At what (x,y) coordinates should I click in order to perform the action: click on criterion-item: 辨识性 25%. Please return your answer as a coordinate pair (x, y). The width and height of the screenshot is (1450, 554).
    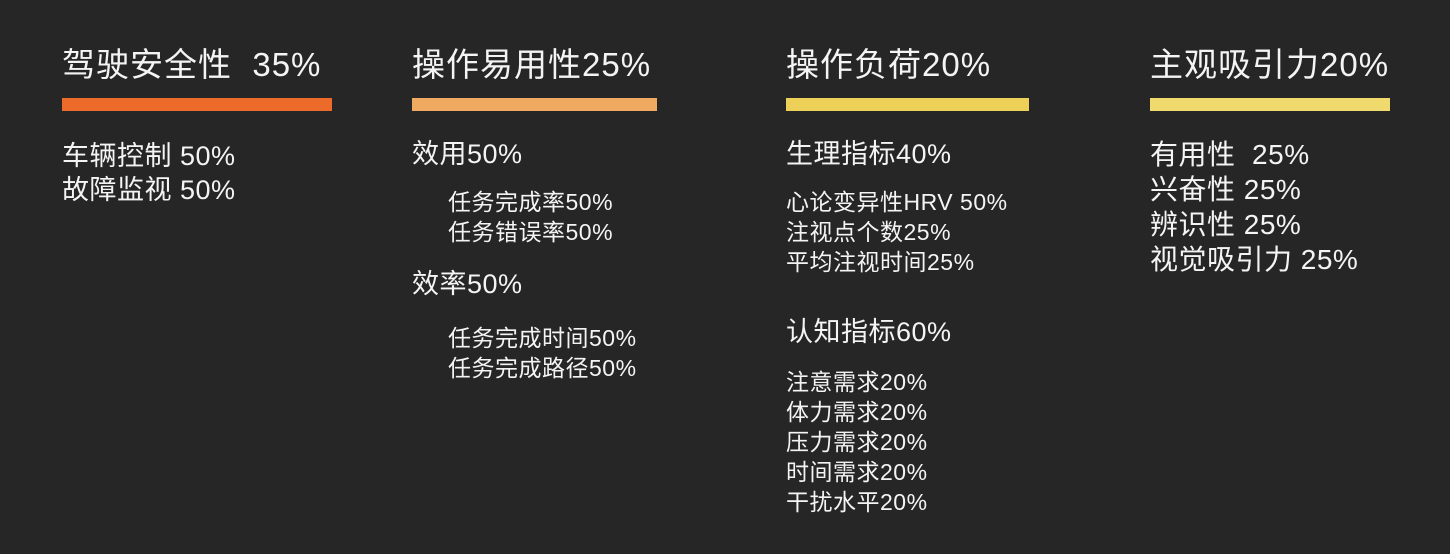
    Looking at the image, I should click on (1226, 224).